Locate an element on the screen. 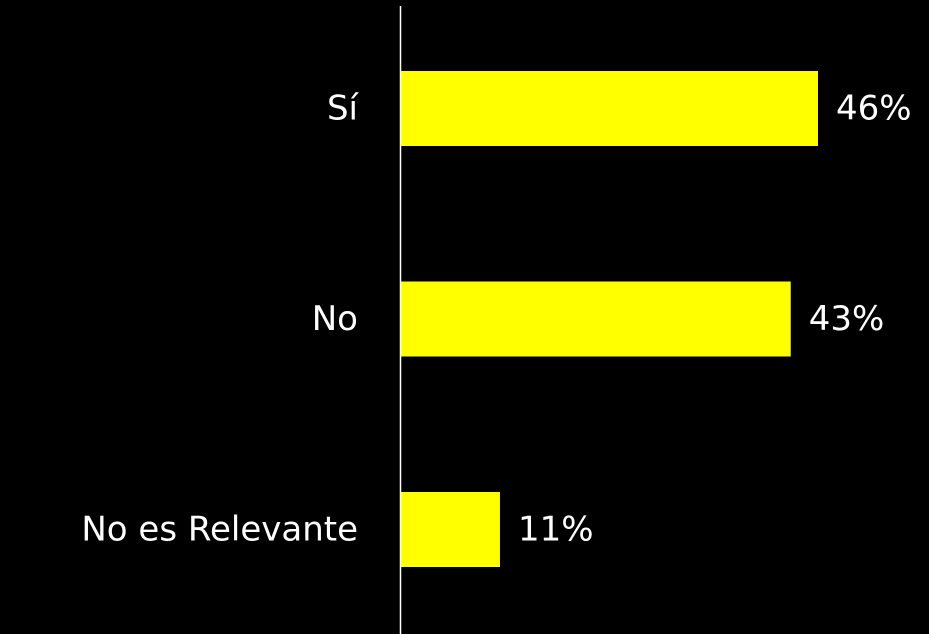  category-label-1: No is located at coordinates (335, 319).